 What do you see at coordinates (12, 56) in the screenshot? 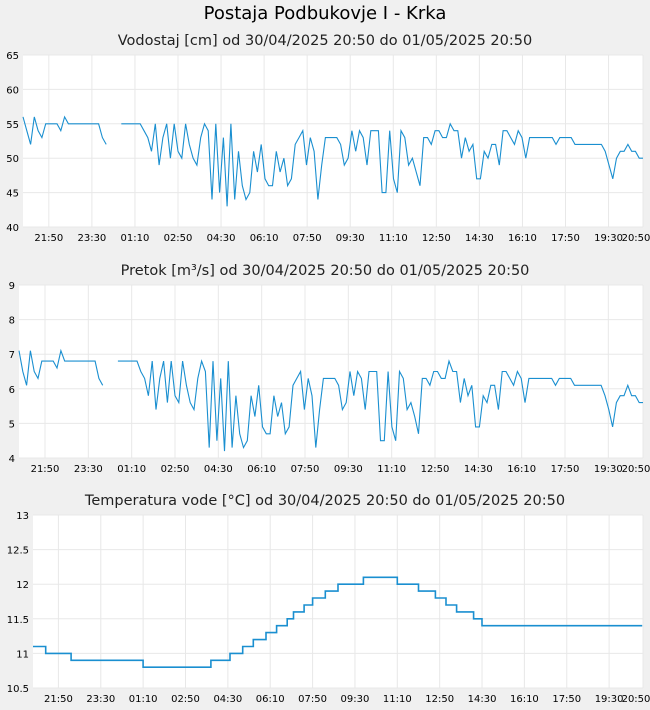
I see `y-tick-label: 65` at bounding box center [12, 56].